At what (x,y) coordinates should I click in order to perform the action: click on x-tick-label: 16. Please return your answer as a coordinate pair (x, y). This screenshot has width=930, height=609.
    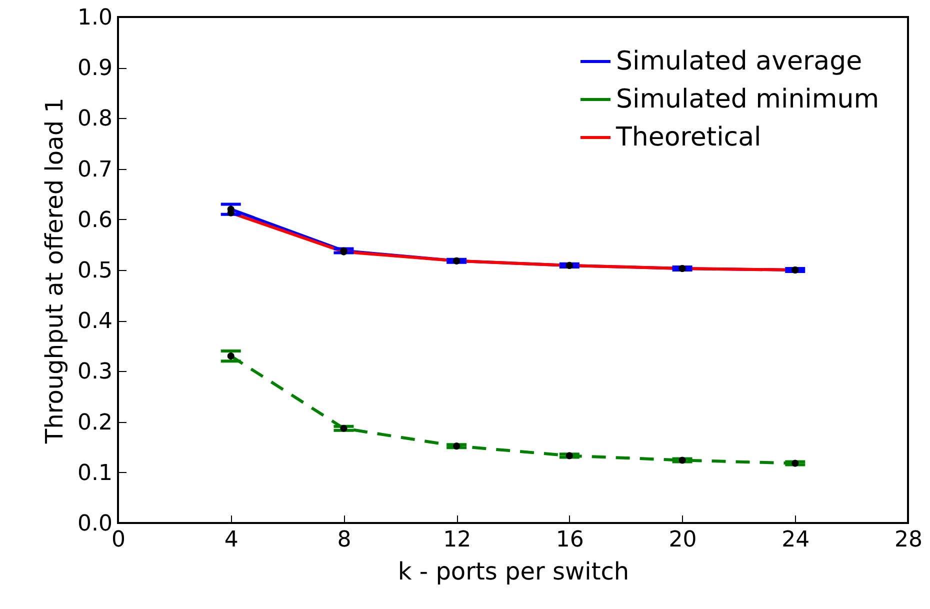
    Looking at the image, I should click on (570, 540).